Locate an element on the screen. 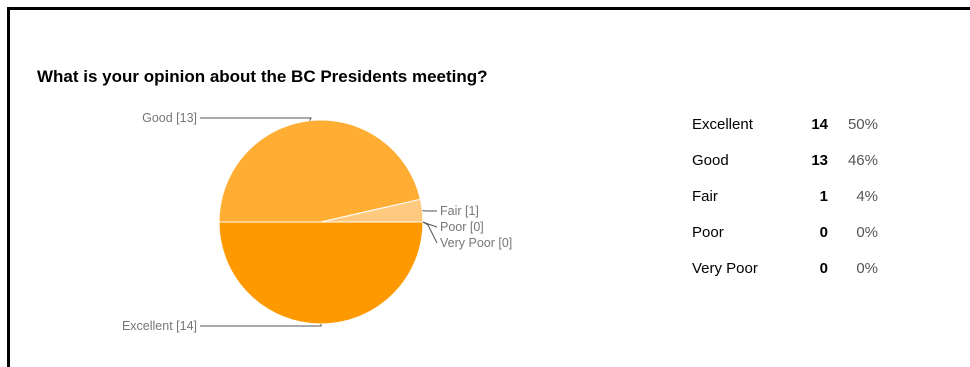 The height and width of the screenshot is (367, 970). summary-row: Very Poor 0 0% is located at coordinates (785, 268).